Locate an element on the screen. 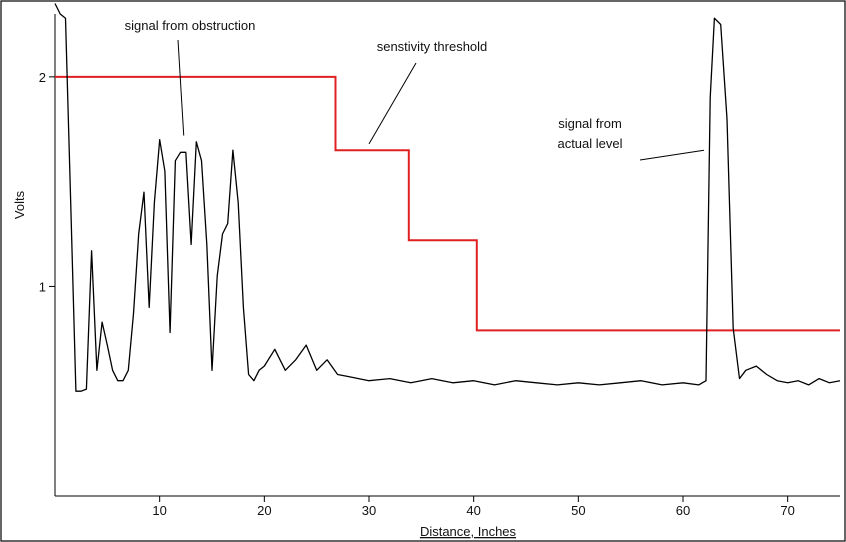 This screenshot has width=846, height=542. x-tick-label: 30 is located at coordinates (369, 510).